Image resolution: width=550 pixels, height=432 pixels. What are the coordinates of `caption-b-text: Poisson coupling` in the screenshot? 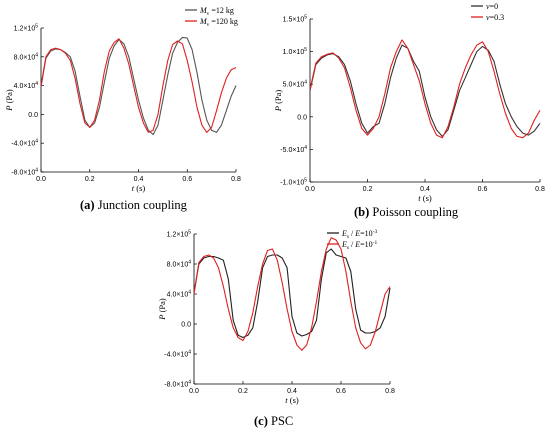 It's located at (414, 212).